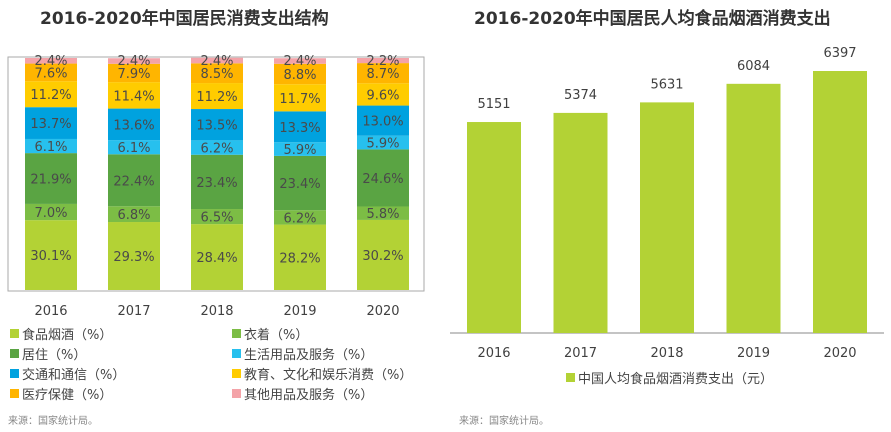  What do you see at coordinates (74, 375) in the screenshot?
I see `legend-label: 交通和通信（%）` at bounding box center [74, 375].